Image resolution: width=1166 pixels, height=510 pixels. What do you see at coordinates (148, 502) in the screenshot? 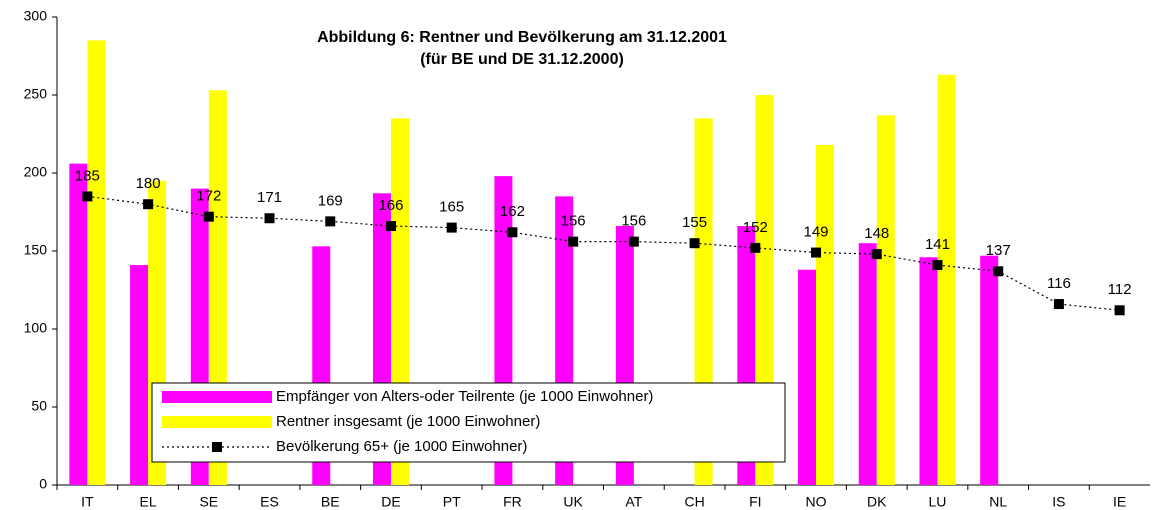
I see `x-tick-label: EL` at bounding box center [148, 502].